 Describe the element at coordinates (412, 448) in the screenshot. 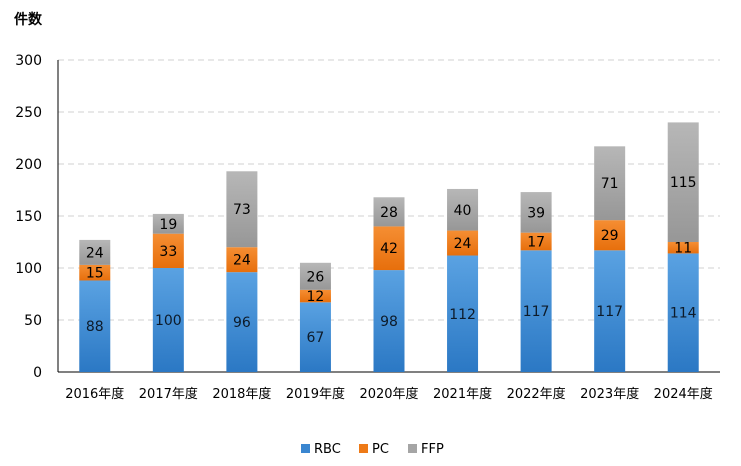

I see `legend-swatch-ffp` at that location.